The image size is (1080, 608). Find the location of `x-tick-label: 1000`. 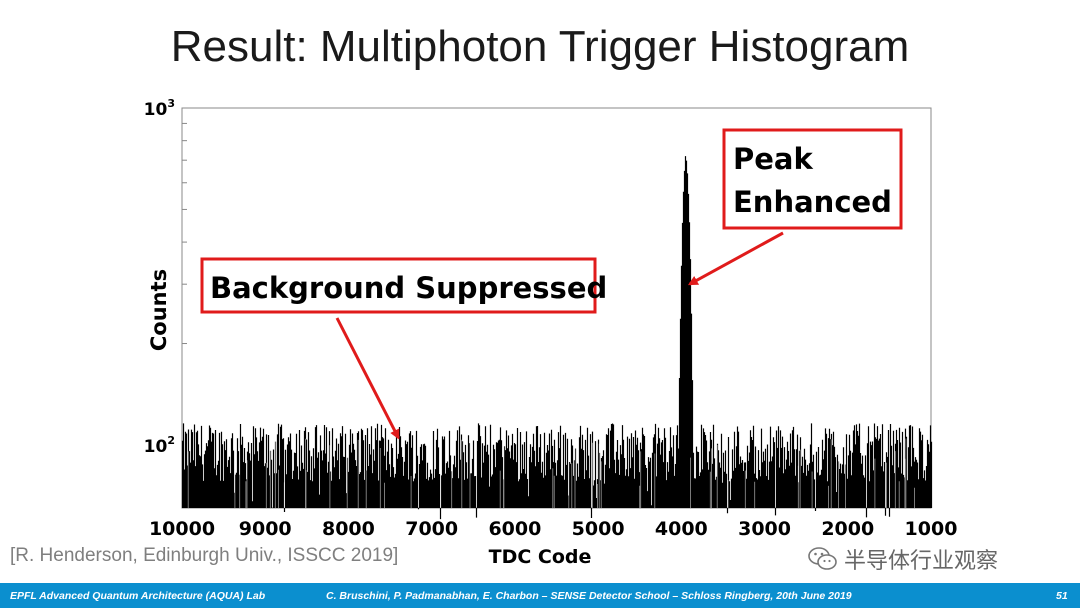

x-tick-label: 1000 is located at coordinates (931, 529).